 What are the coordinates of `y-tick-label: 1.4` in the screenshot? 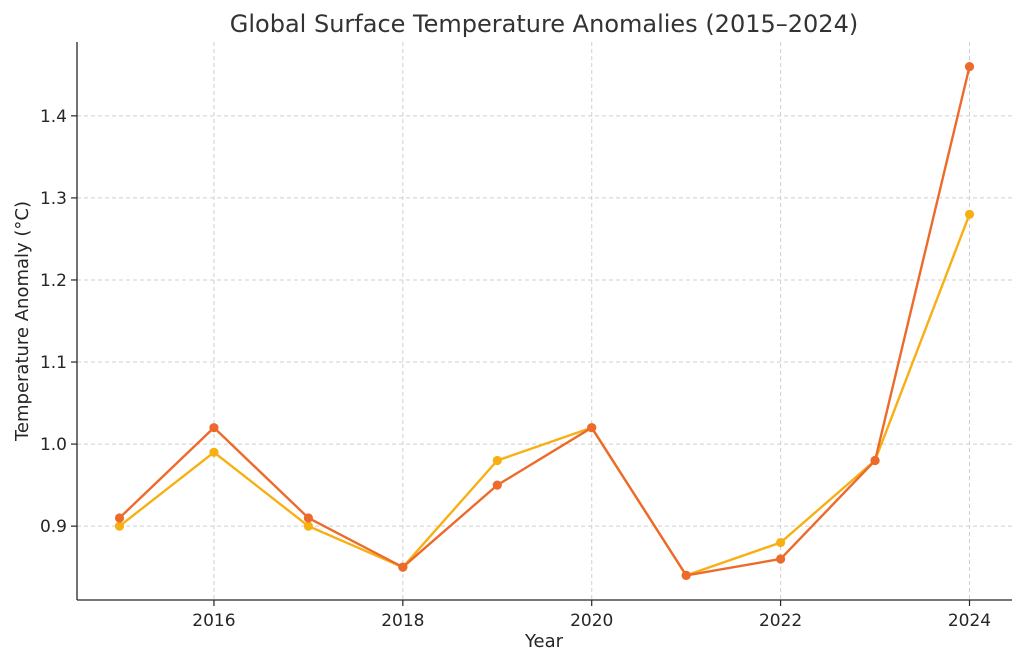 It's located at (53, 117).